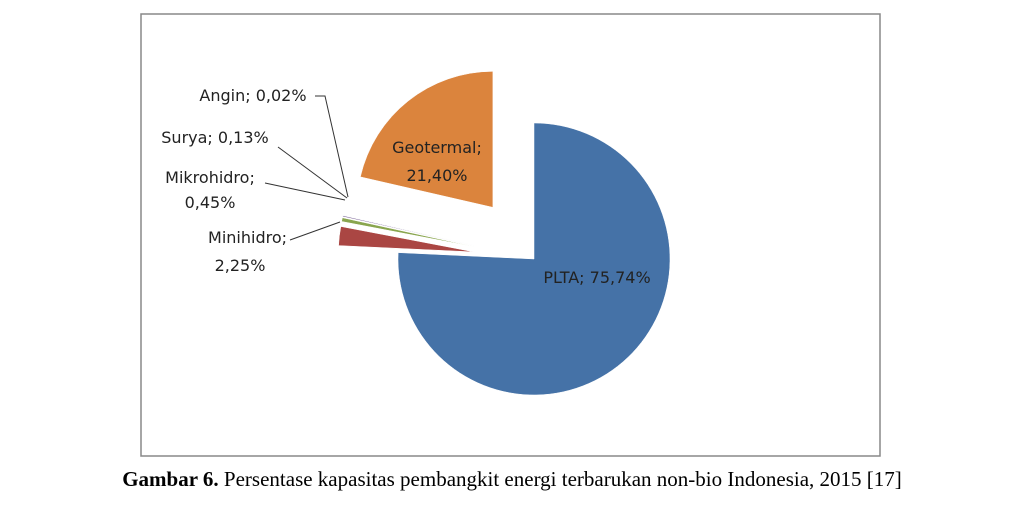  Describe the element at coordinates (184, 137) in the screenshot. I see `category-name: Surya` at that location.